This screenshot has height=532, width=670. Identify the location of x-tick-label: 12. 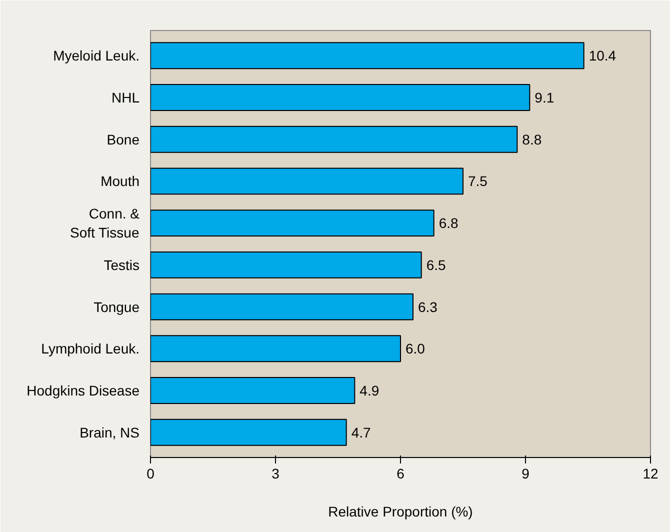
(650, 474).